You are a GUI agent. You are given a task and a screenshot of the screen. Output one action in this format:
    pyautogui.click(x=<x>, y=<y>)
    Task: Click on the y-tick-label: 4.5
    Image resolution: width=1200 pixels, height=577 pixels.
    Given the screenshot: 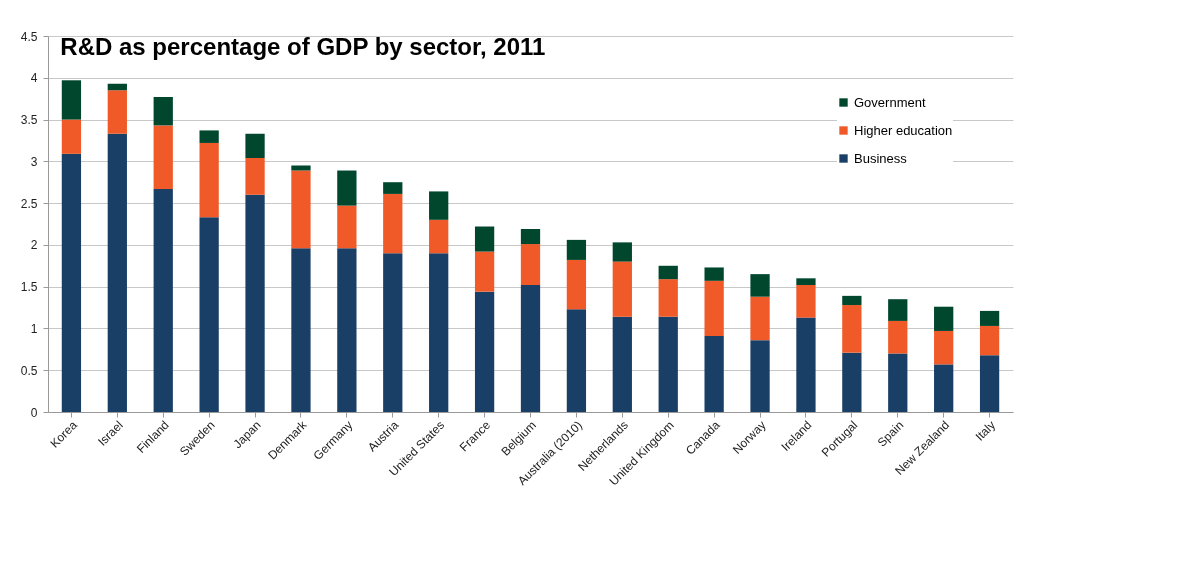 What is the action you would take?
    pyautogui.click(x=29, y=36)
    